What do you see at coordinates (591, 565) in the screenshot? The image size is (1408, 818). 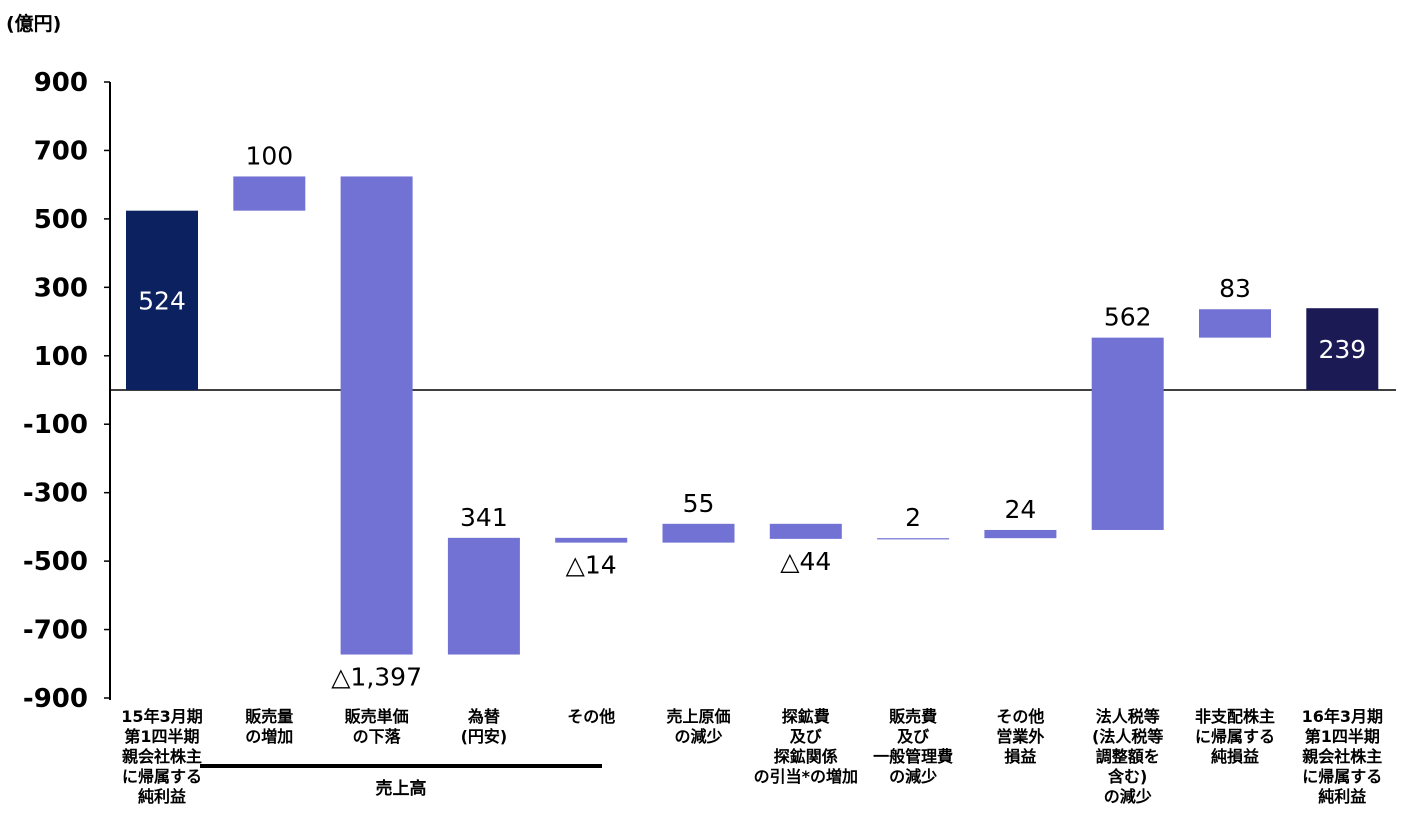 I see `value-label: △14` at bounding box center [591, 565].